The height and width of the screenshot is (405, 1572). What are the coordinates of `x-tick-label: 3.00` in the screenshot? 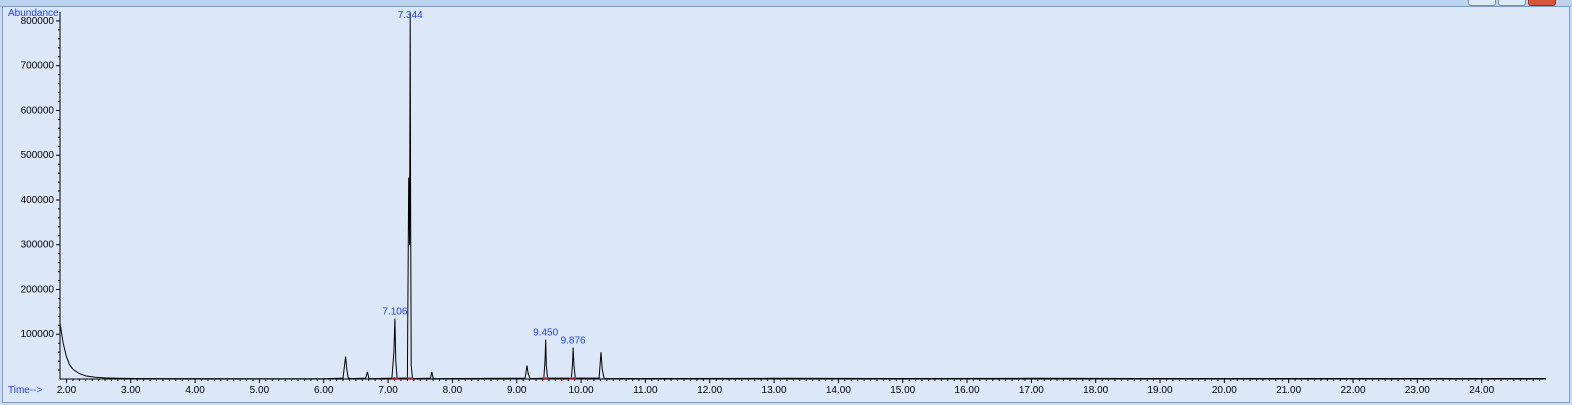 It's located at (131, 390).